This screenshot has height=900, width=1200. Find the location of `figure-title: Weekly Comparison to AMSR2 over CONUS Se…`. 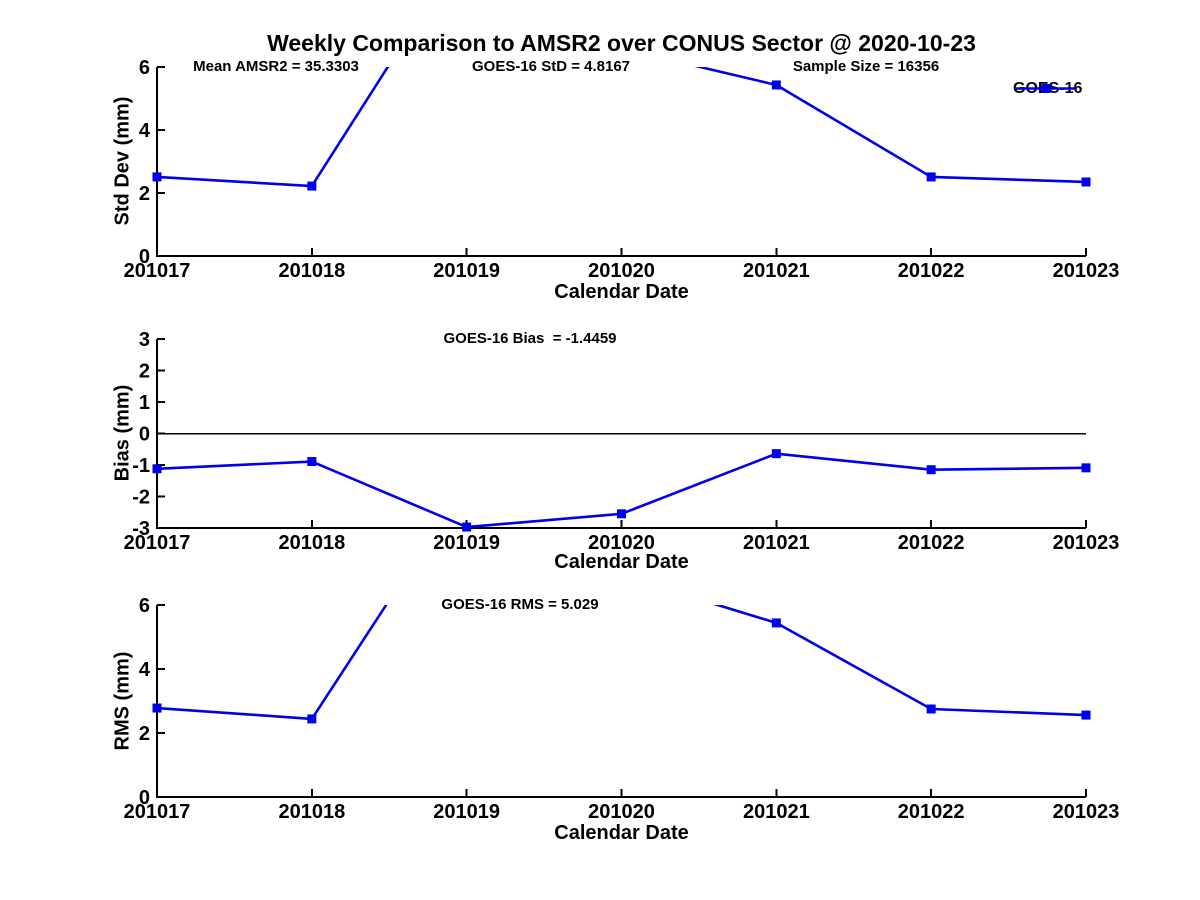

figure-title: Weekly Comparison to AMSR2 over CONUS Se… is located at coordinates (621, 43).